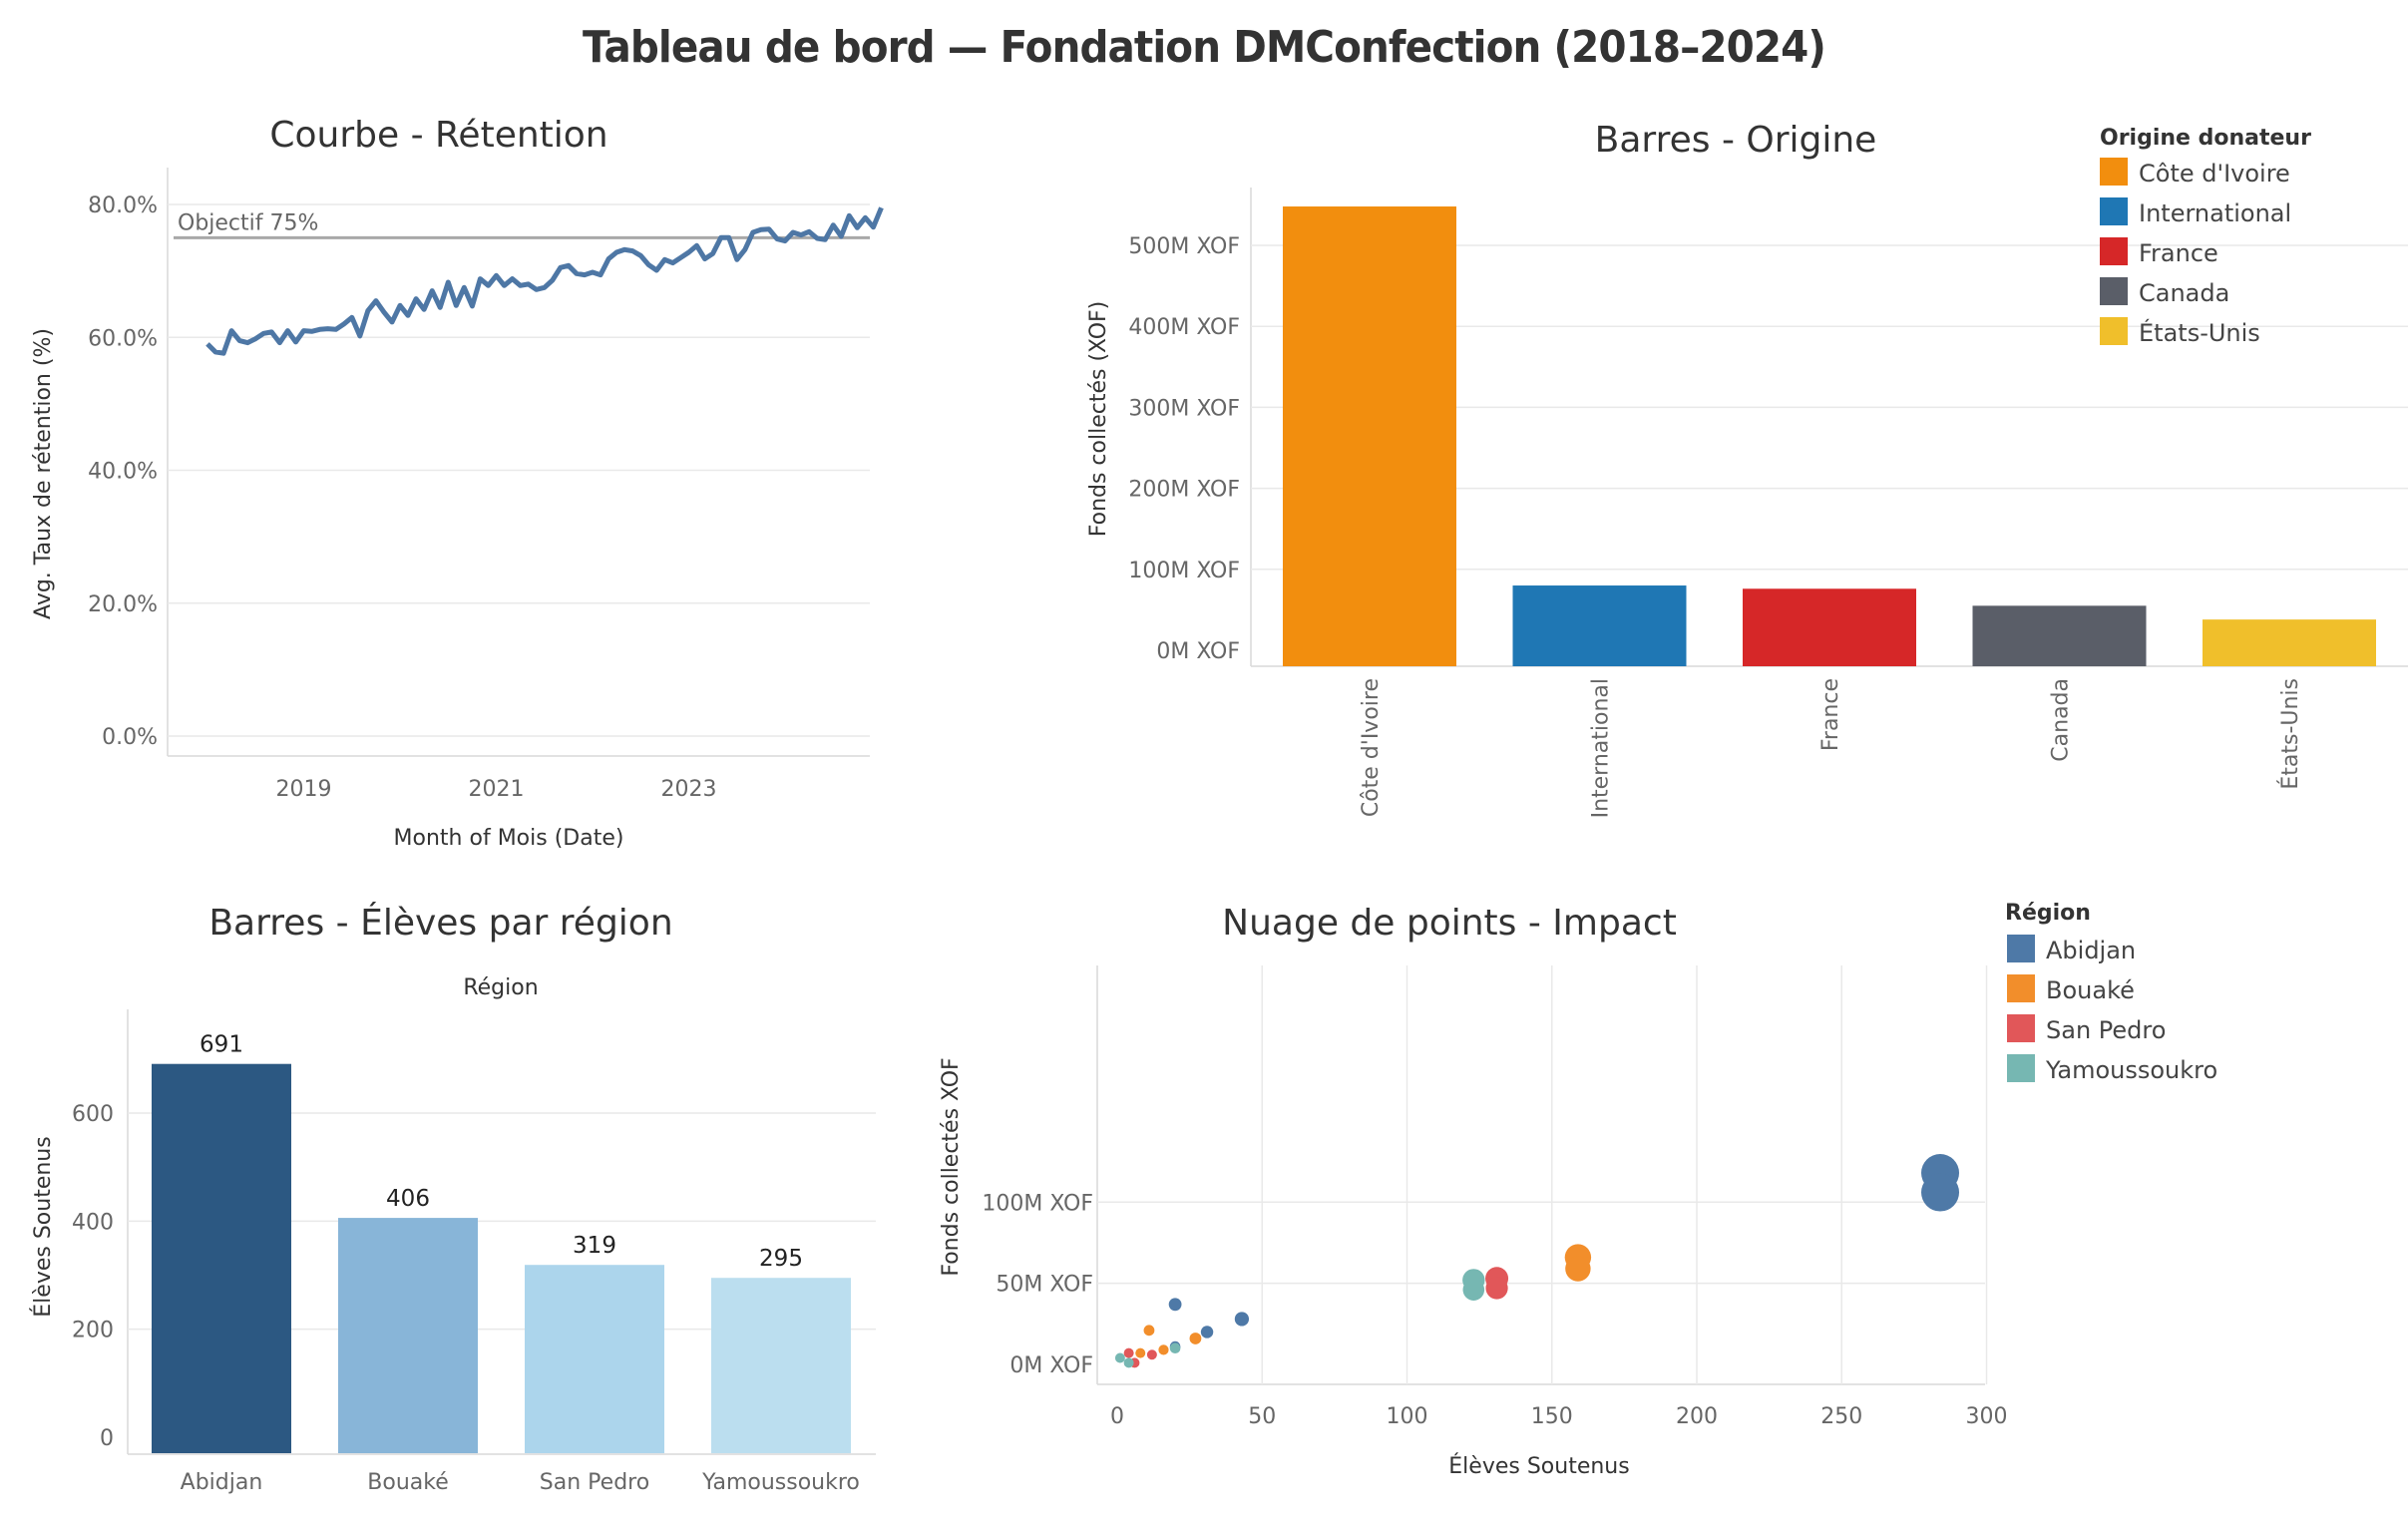  What do you see at coordinates (1184, 327) in the screenshot?
I see `origin-y-tick: 400M XOF` at bounding box center [1184, 327].